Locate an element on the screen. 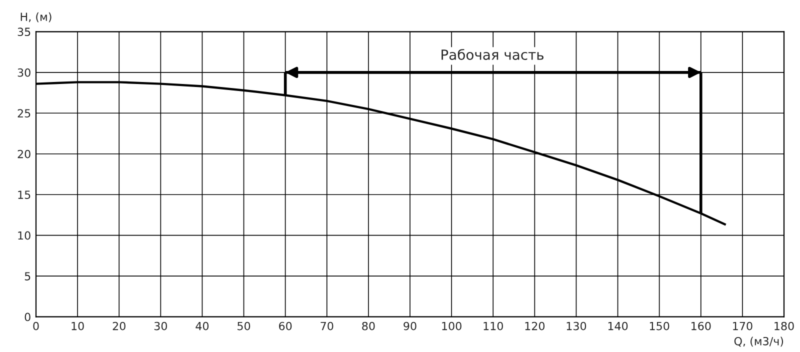 This screenshot has width=800, height=352. x-tick-label: 140 is located at coordinates (618, 326).